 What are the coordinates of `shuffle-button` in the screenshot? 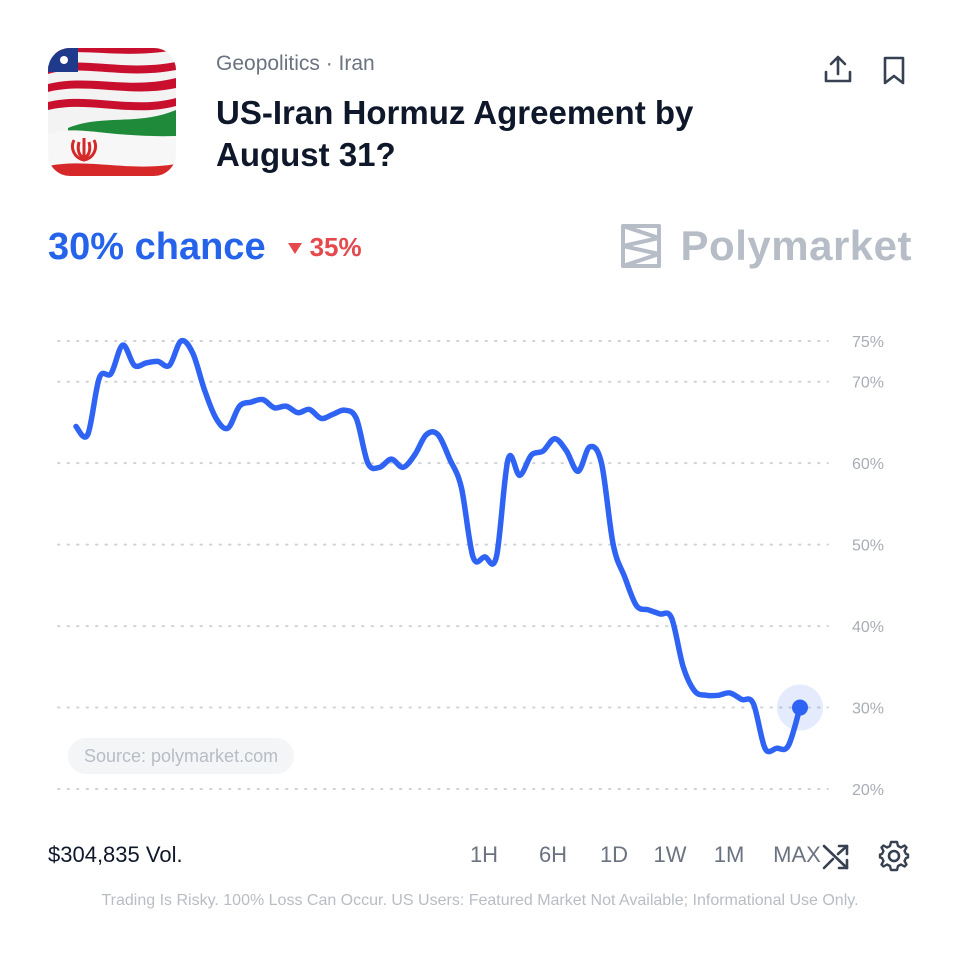 It's located at (836, 856).